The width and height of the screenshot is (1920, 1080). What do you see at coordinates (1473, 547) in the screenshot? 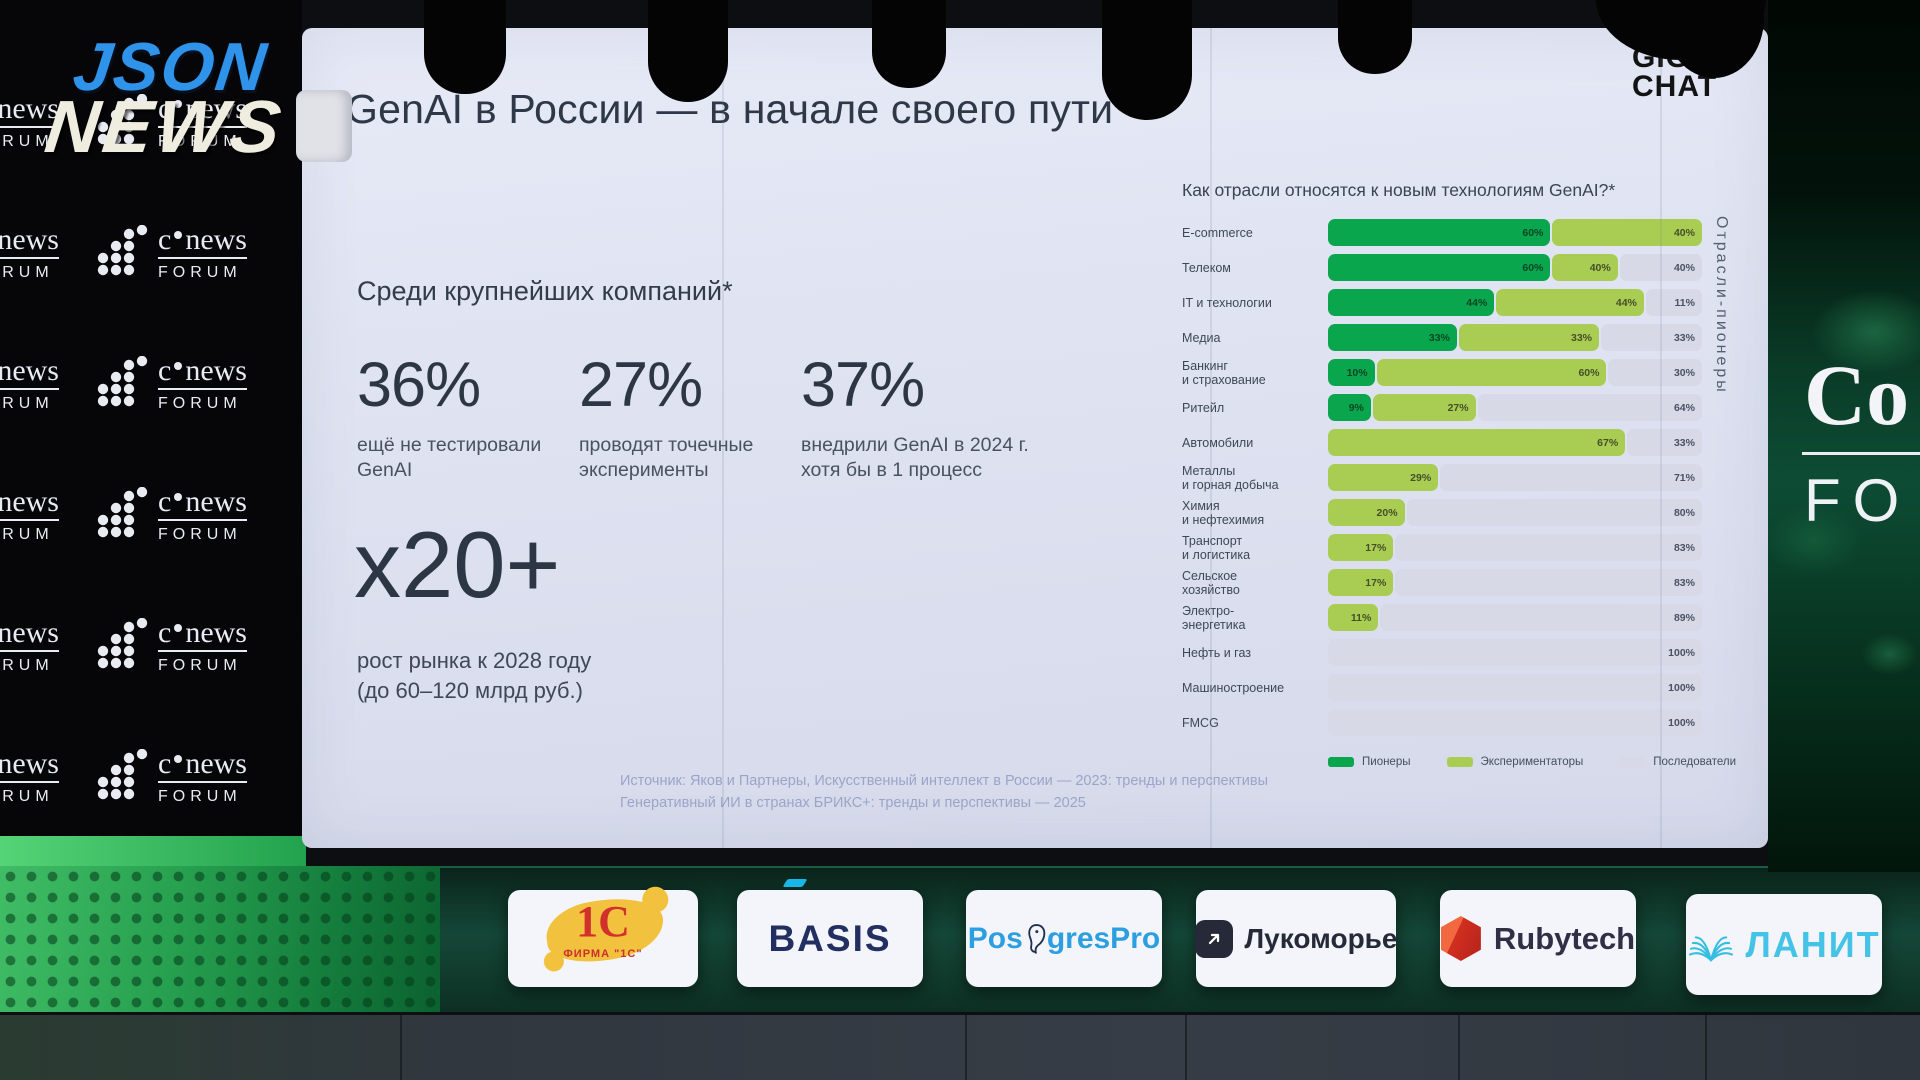
I see `chart-row: Транспорт и логистика 17% 83%` at bounding box center [1473, 547].